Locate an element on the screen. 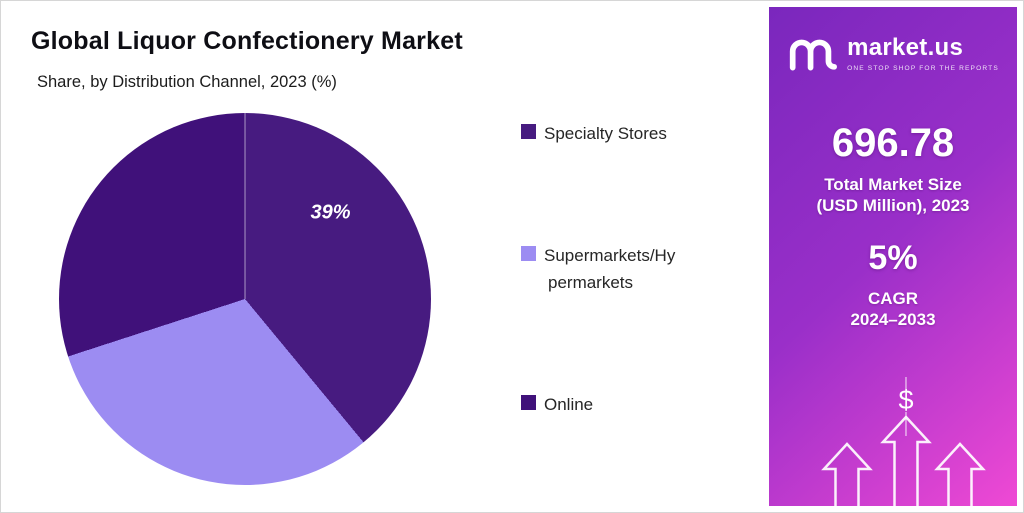 Image resolution: width=1024 pixels, height=513 pixels. pie-slice-label: 39% is located at coordinates (330, 212).